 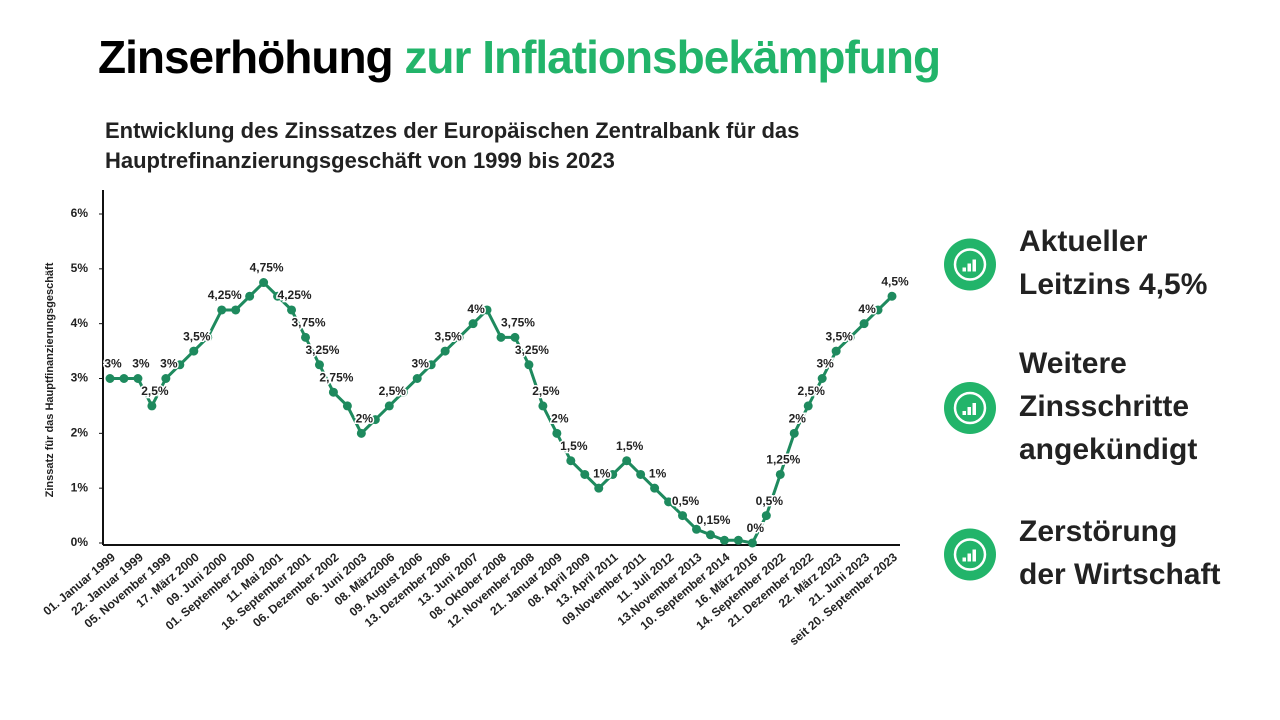 I want to click on slide-title: Zinserhöhung zur Inflationsbekämpfung, so click(x=519, y=57).